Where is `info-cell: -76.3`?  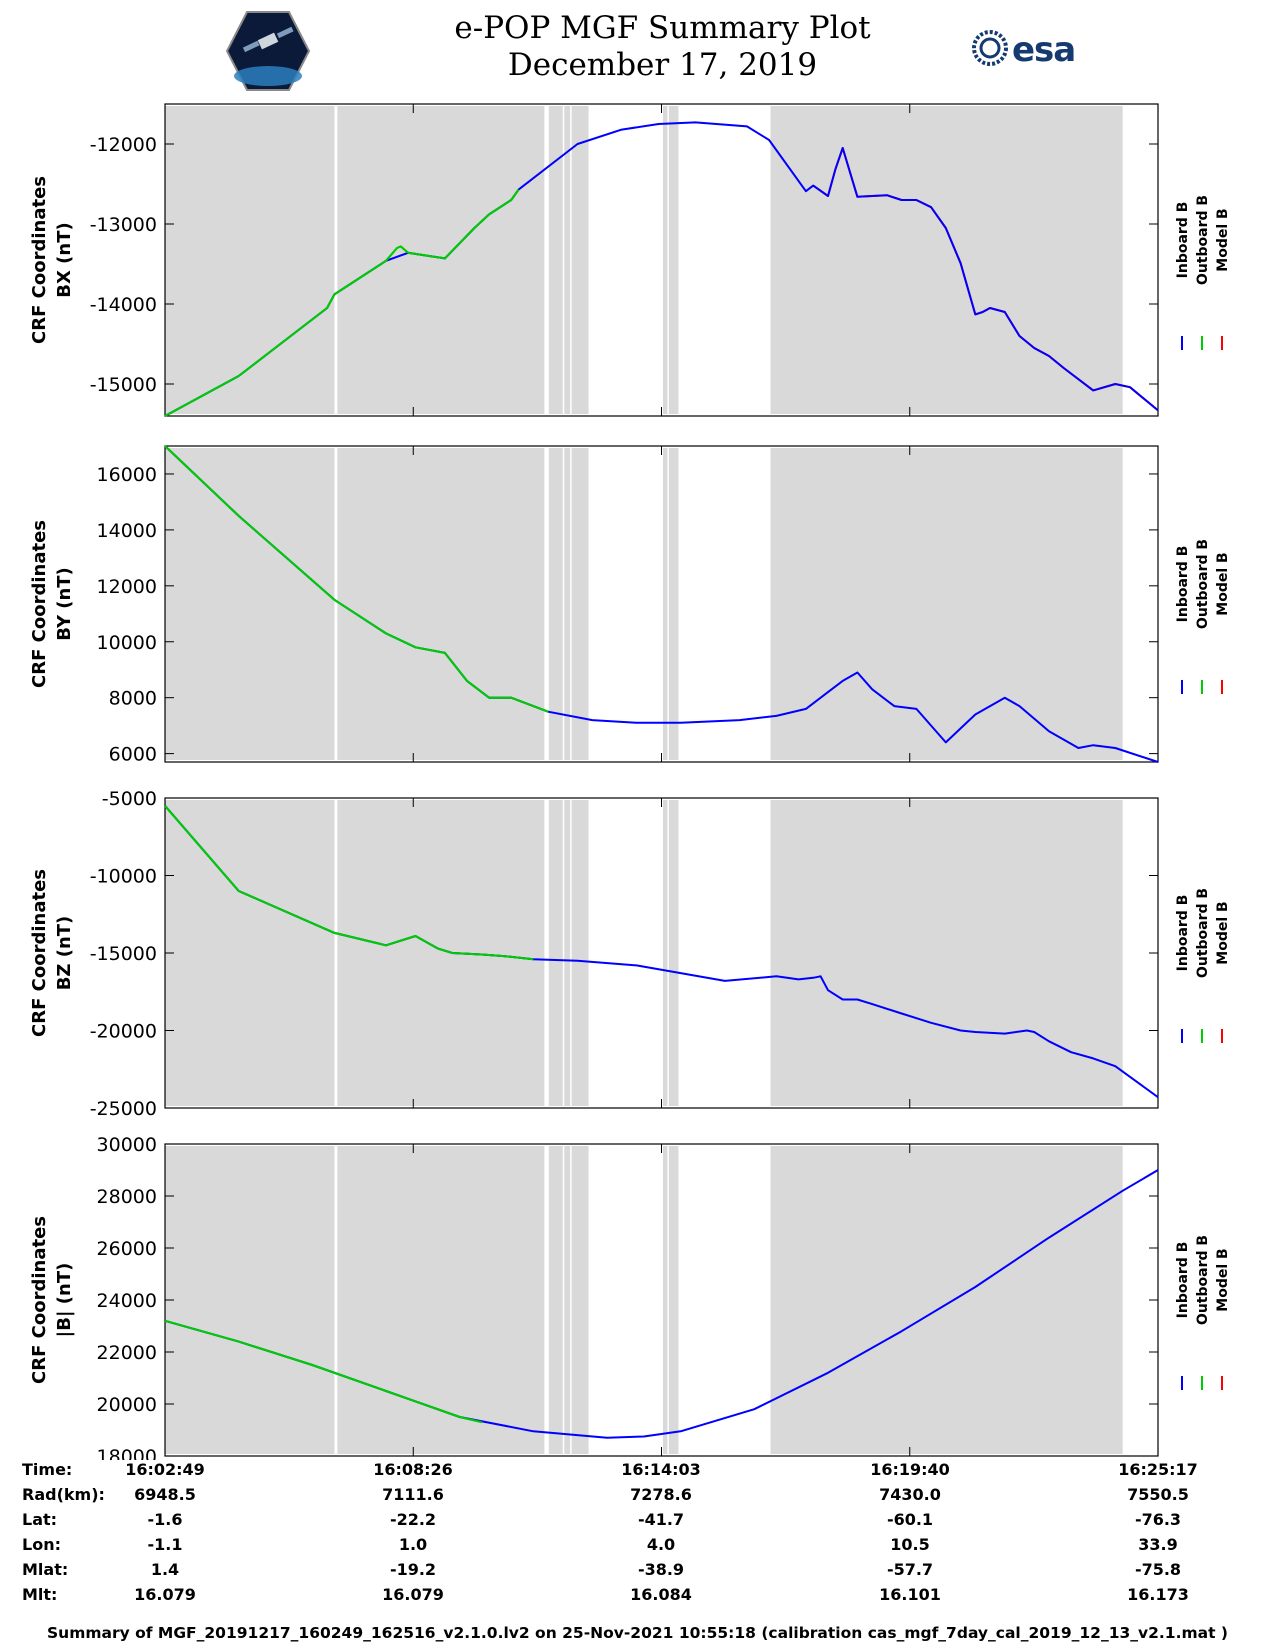 info-cell: -76.3 is located at coordinates (1158, 1519).